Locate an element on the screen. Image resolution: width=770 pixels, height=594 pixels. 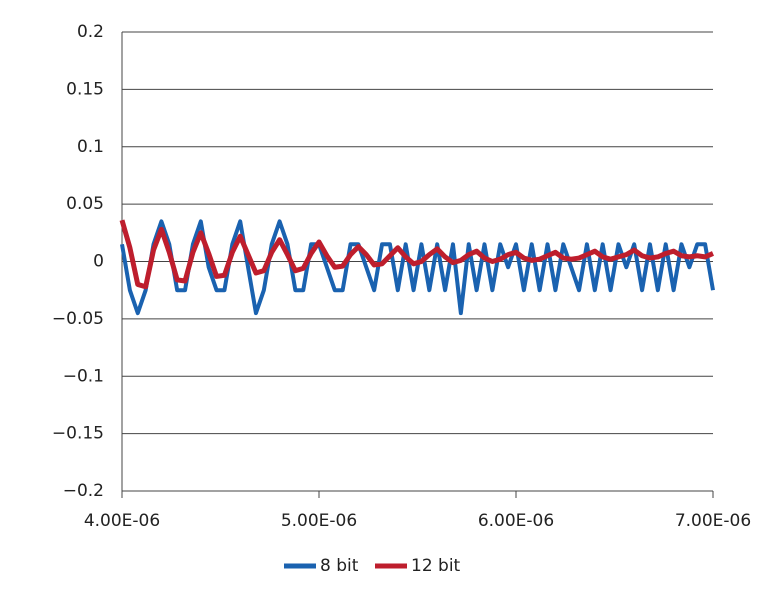
y-tick-label: 0.05 is located at coordinates (85, 204).